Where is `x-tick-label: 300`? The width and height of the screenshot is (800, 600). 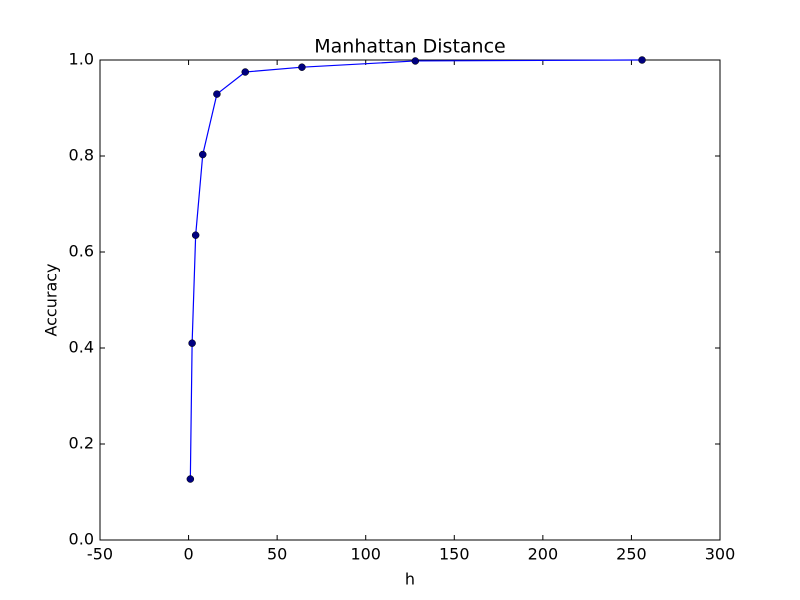 x-tick-label: 300 is located at coordinates (720, 554).